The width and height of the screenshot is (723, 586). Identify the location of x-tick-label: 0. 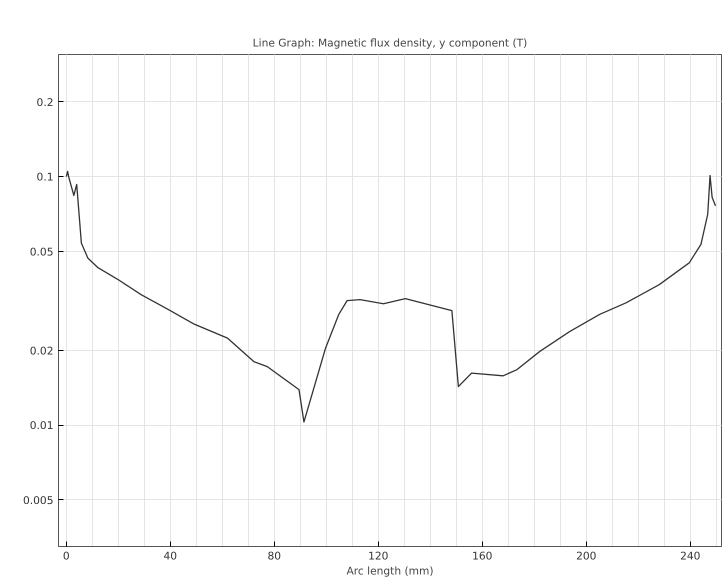
(66, 556).